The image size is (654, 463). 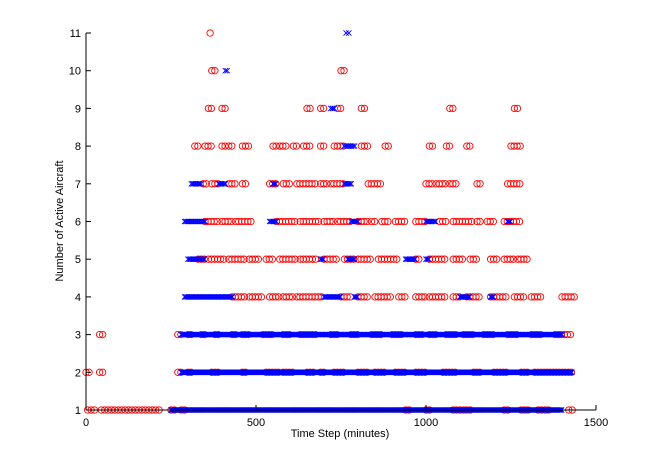 What do you see at coordinates (256, 423) in the screenshot?
I see `x-tick-label: 500` at bounding box center [256, 423].